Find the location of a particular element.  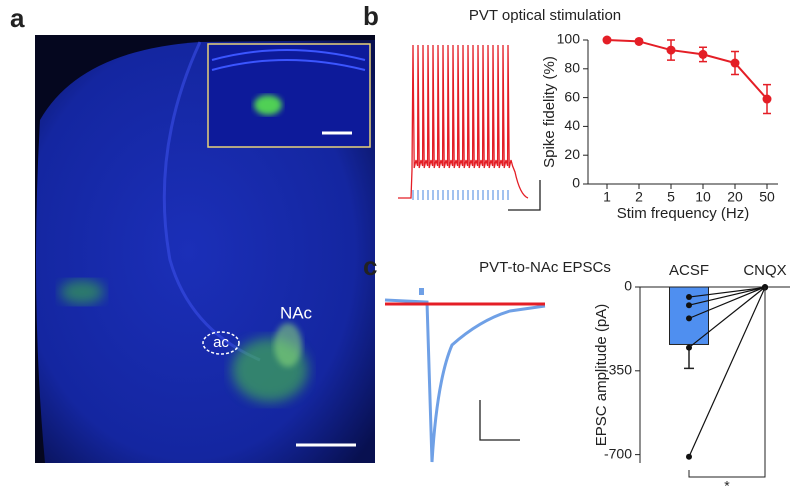

data-line is located at coordinates (687, 69).